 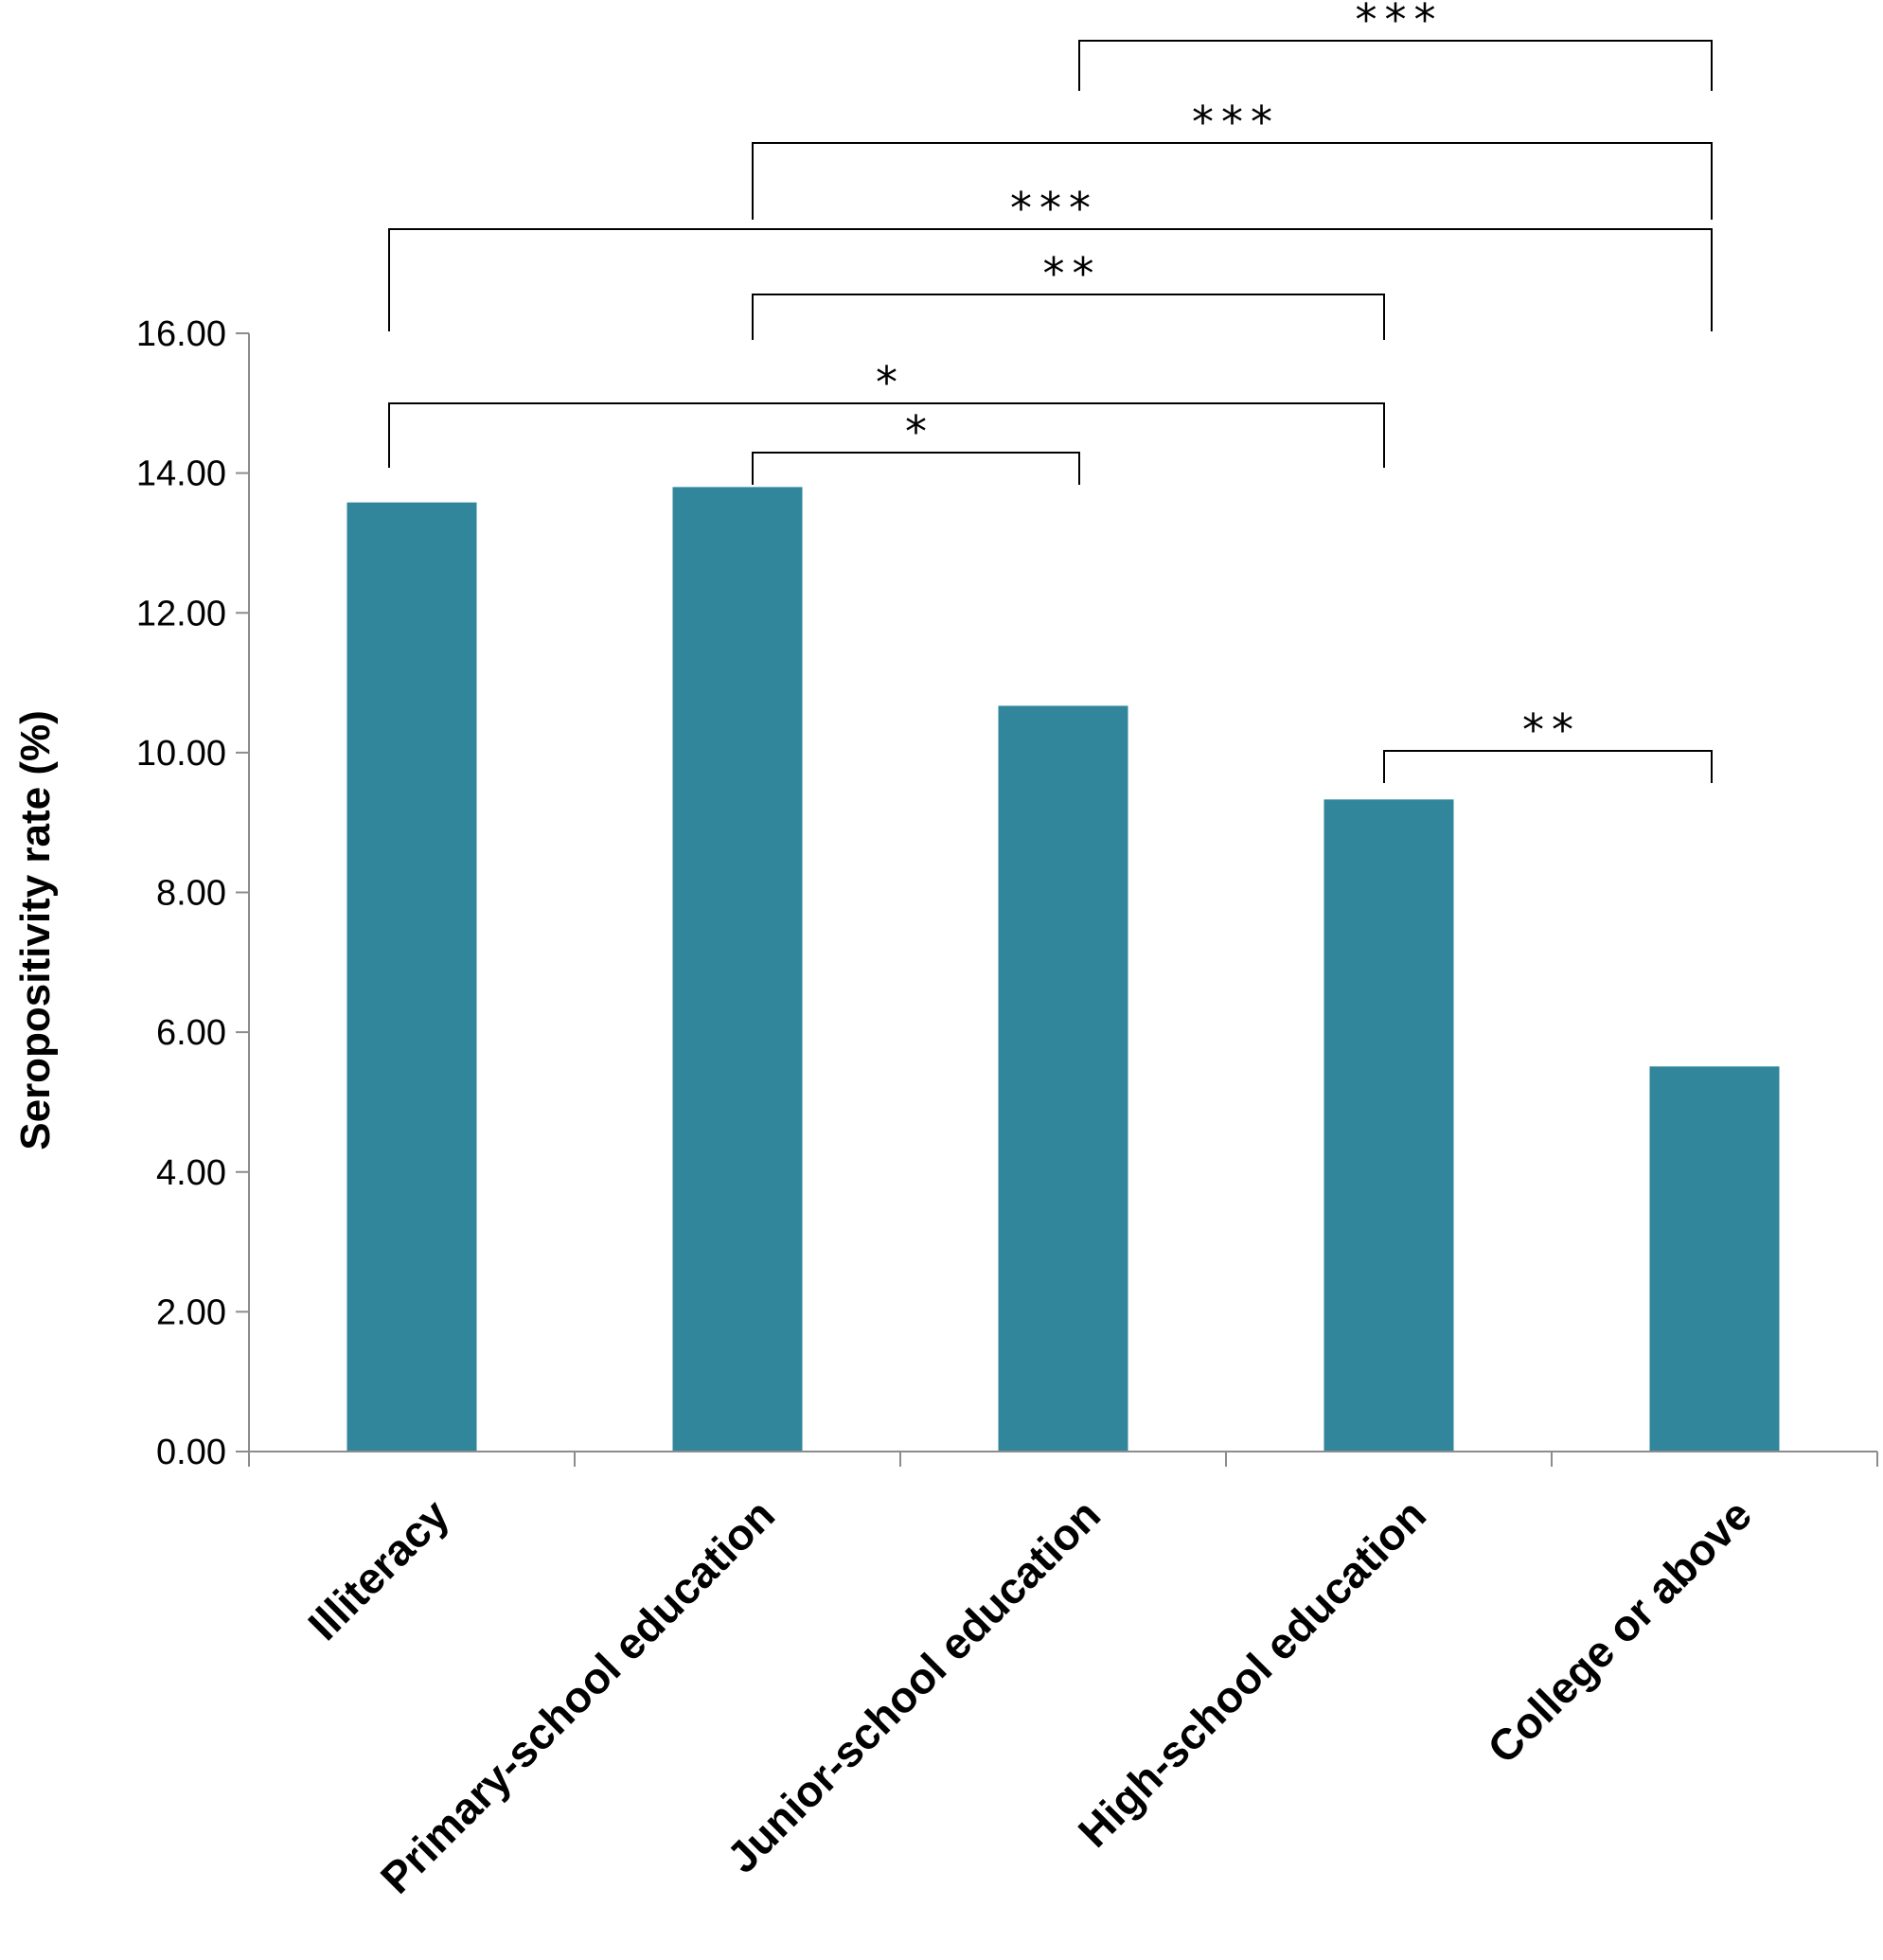 What do you see at coordinates (378, 1569) in the screenshot?
I see `x-tick-label: Illiteracy` at bounding box center [378, 1569].